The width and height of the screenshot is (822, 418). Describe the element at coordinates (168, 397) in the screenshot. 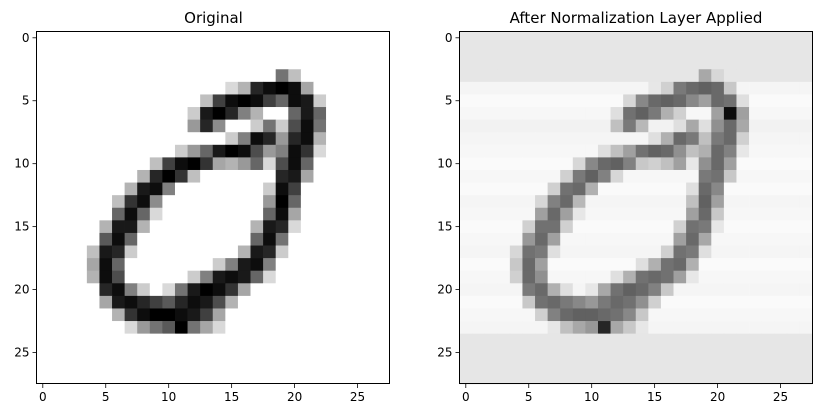

I see `x-tick-label: 10` at that location.